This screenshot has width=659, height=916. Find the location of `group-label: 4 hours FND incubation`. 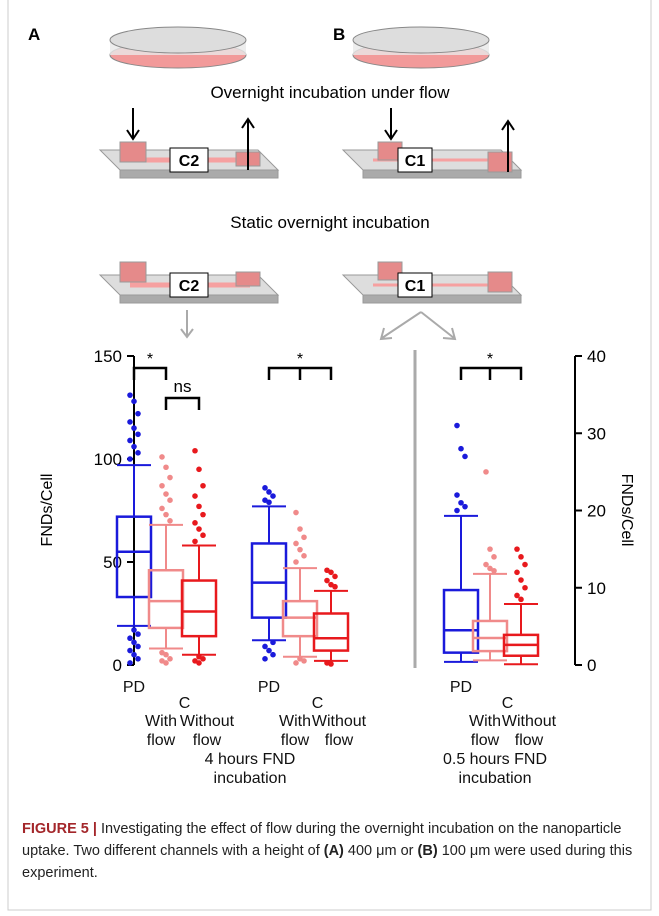

group-label: 4 hours FND incubation is located at coordinates (250, 769).